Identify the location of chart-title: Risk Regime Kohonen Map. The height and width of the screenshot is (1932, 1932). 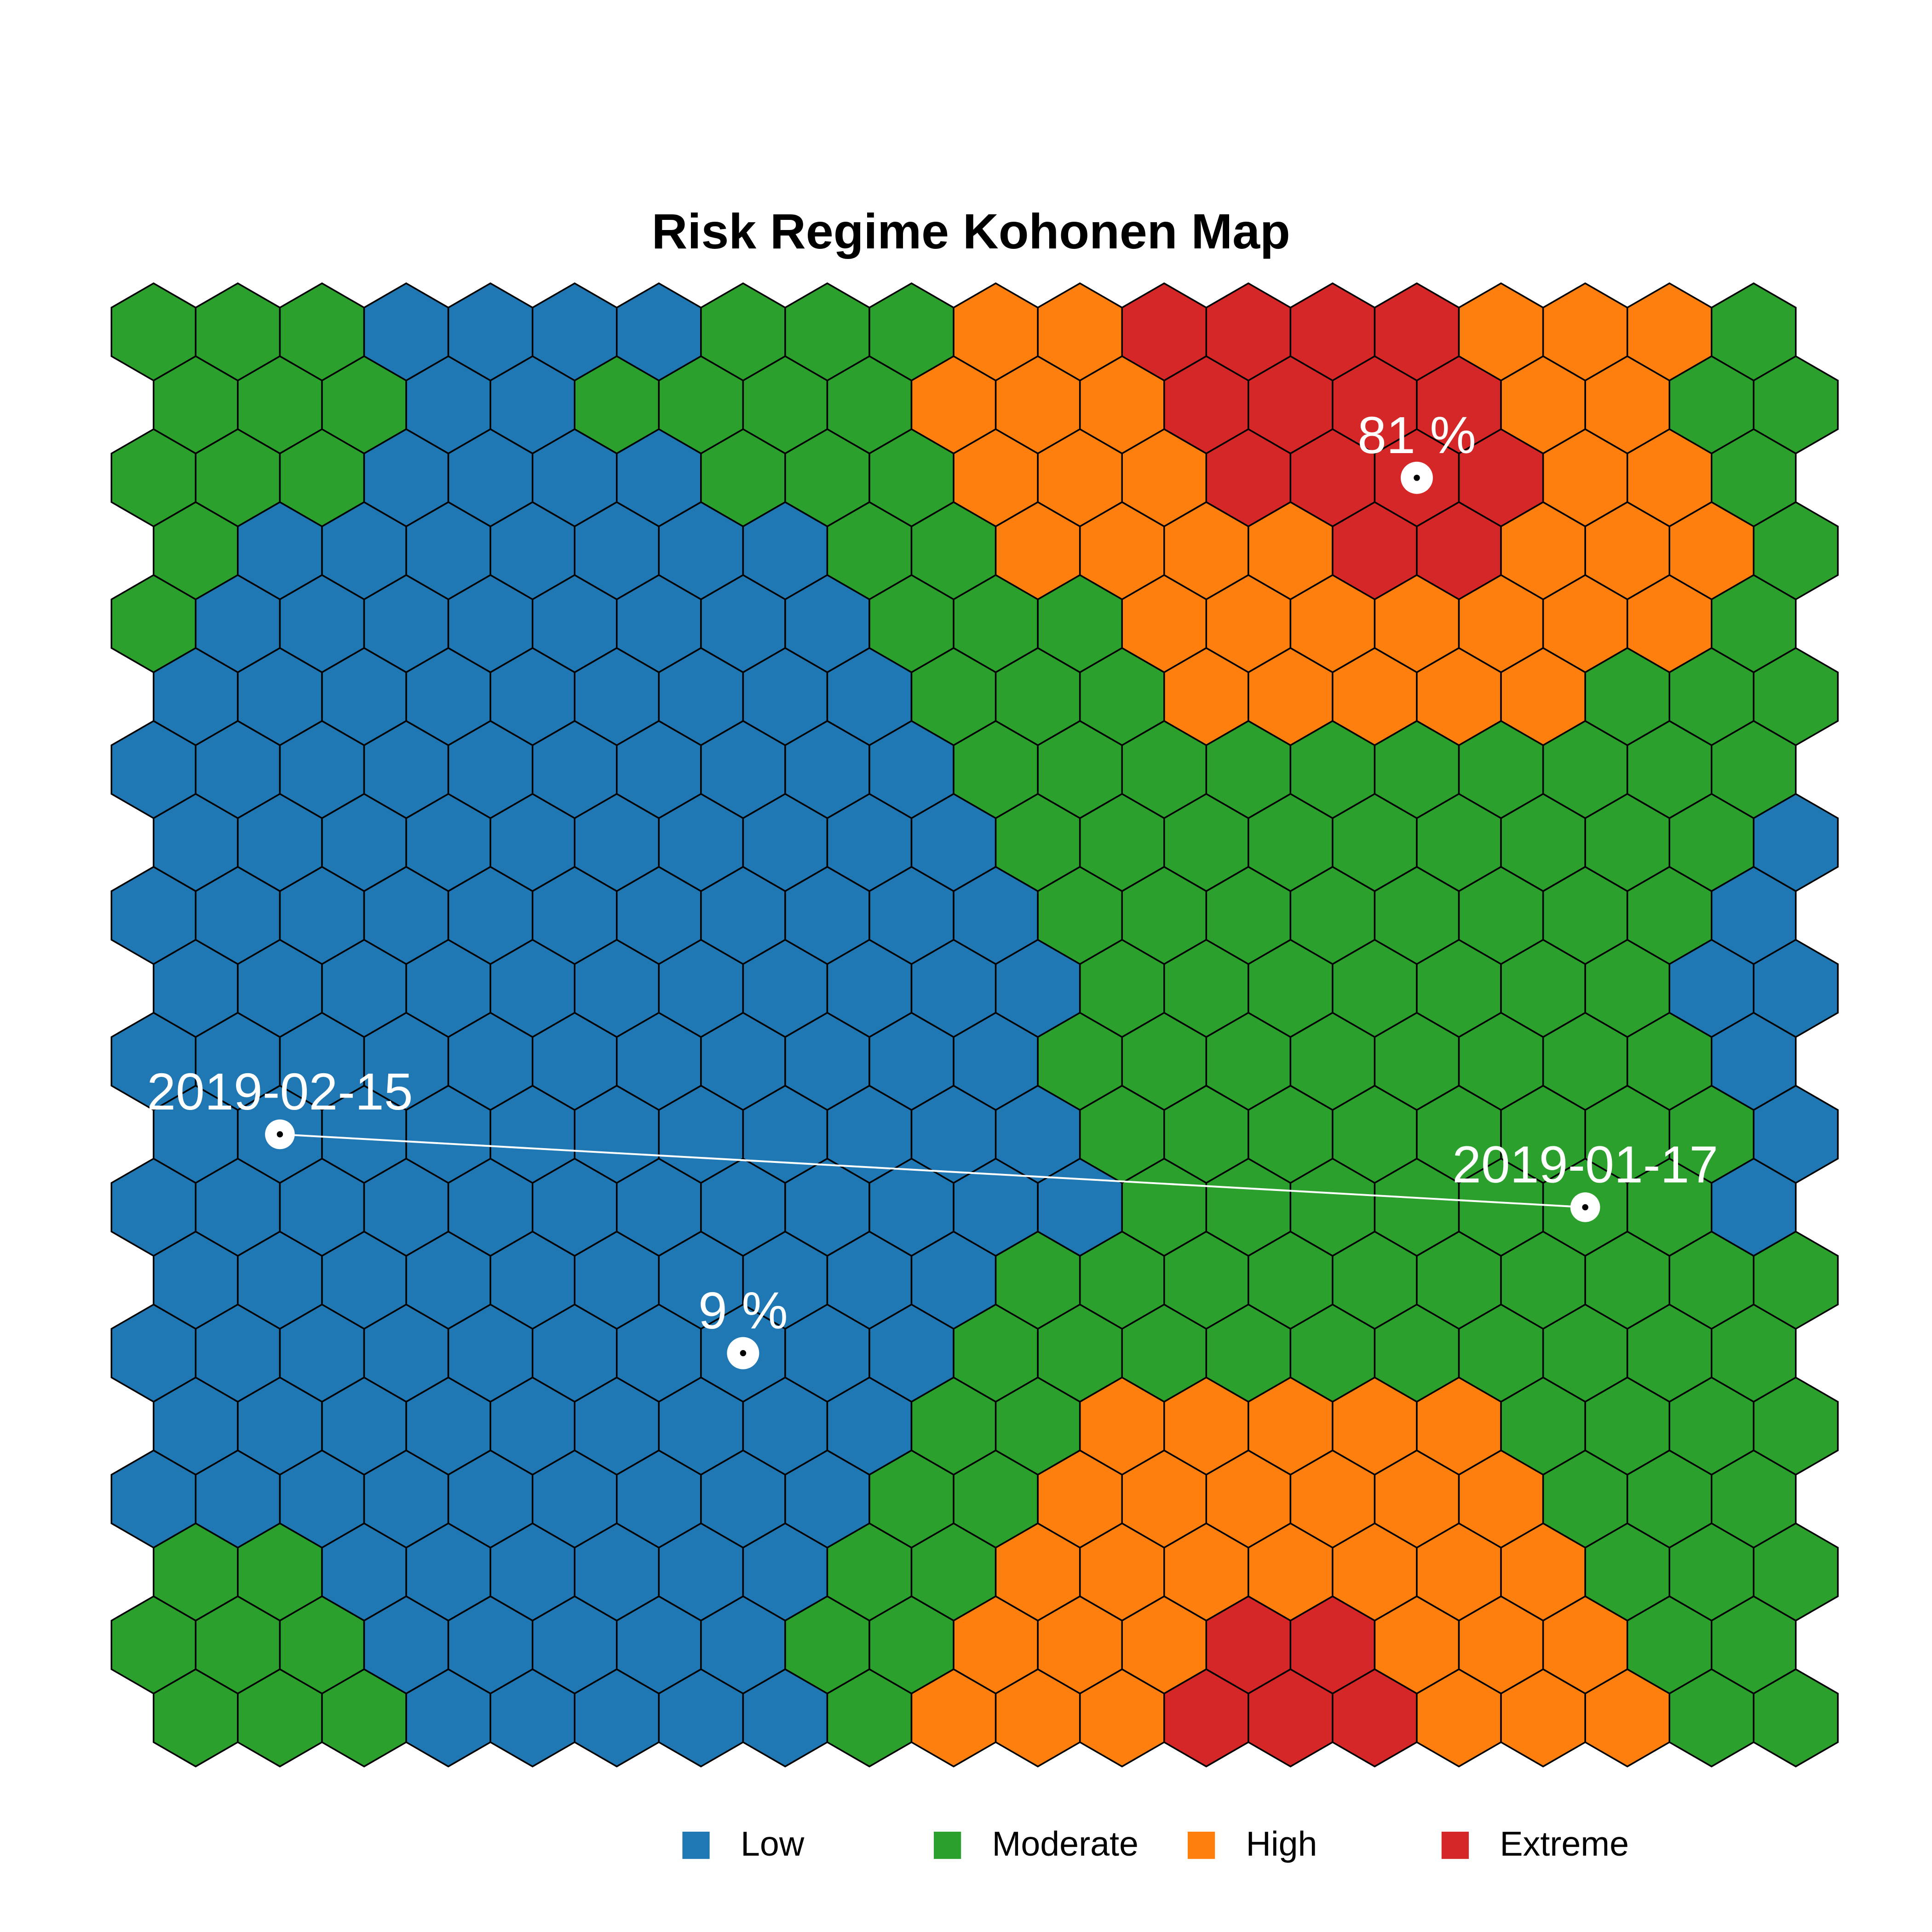
(971, 231).